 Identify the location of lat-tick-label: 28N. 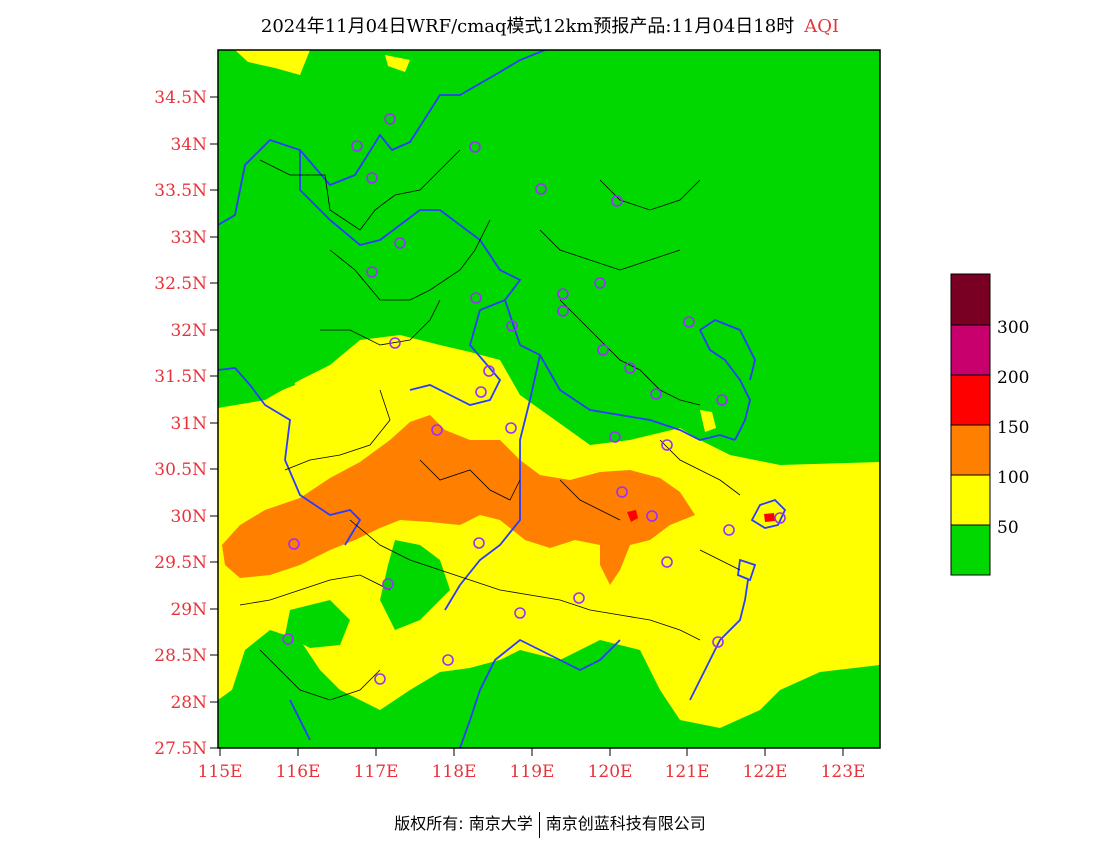
(188, 703).